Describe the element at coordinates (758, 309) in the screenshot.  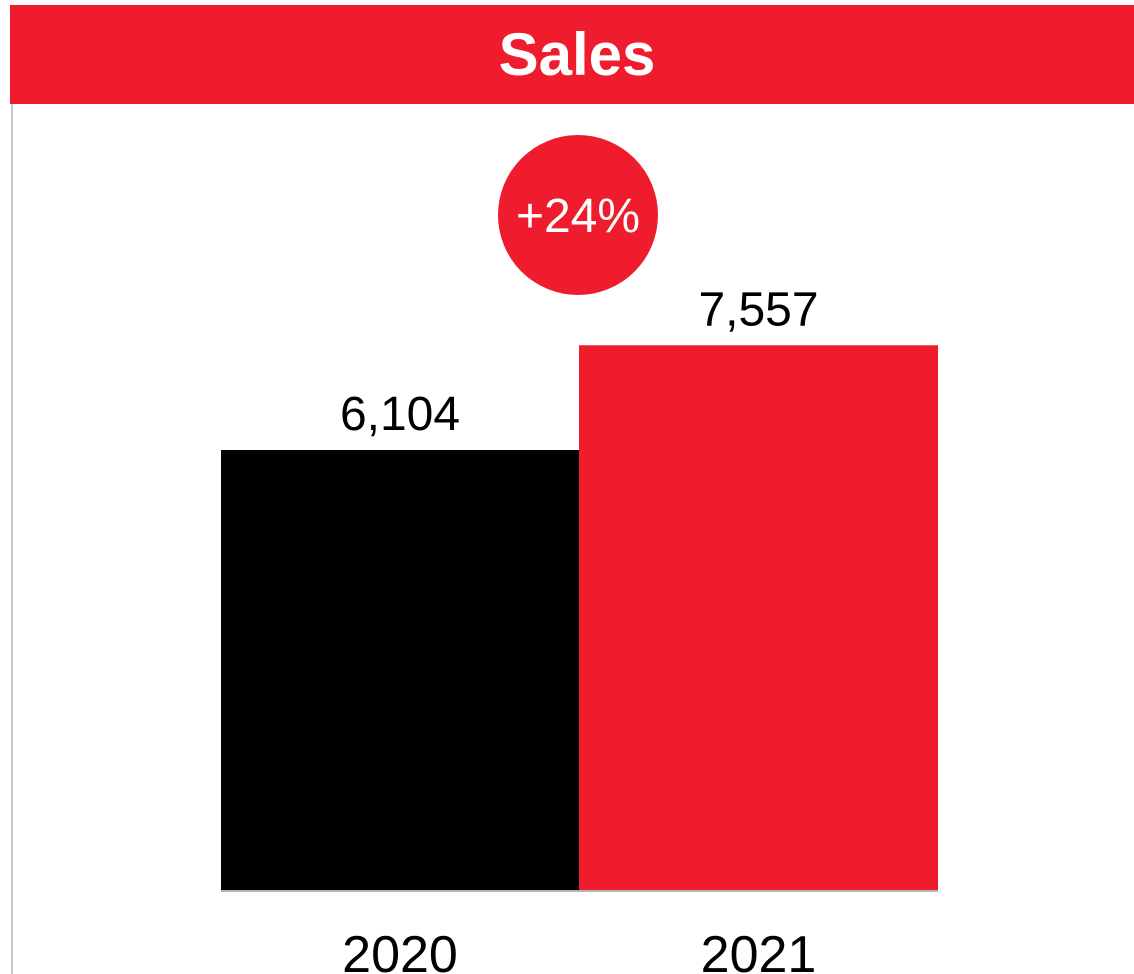
I see `data-label-2021: 7,557` at that location.